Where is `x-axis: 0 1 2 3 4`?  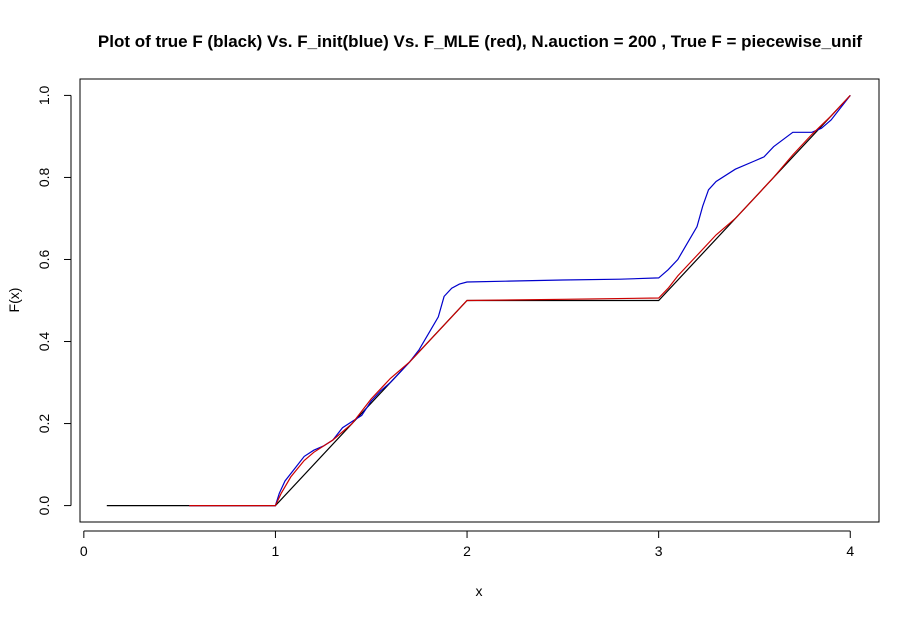 x-axis: 0 1 2 3 4 is located at coordinates (467, 544).